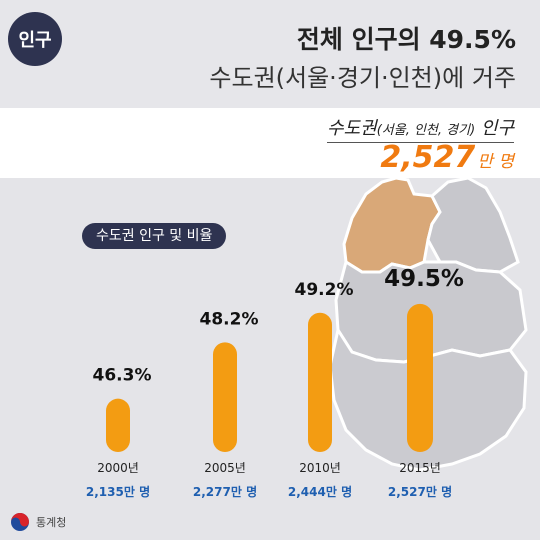 Image resolution: width=540 pixels, height=540 pixels. I want to click on population-label-3: 2,527만 명, so click(420, 491).